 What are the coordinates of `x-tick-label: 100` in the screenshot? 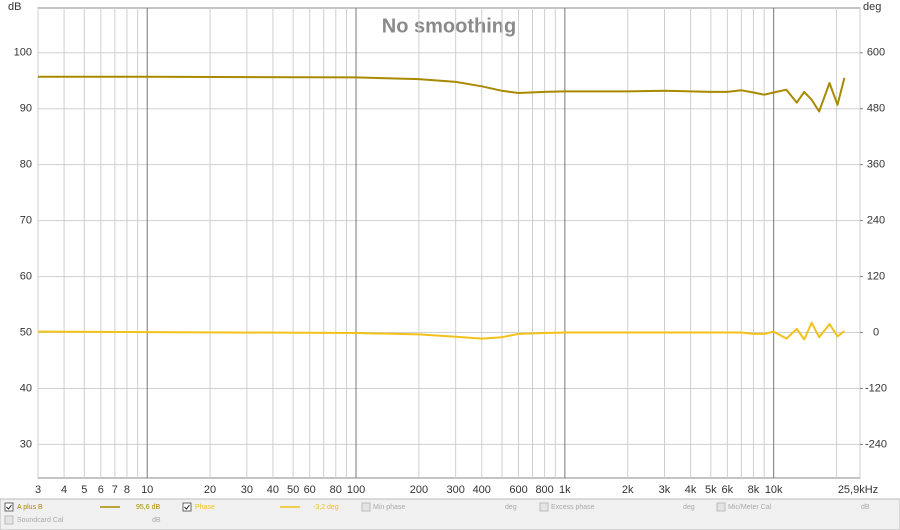 It's located at (356, 490).